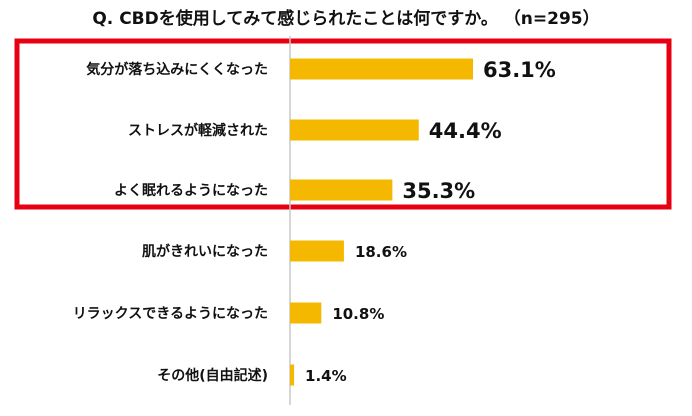 This screenshot has height=416, width=692. What do you see at coordinates (170, 314) in the screenshot?
I see `category-label: リラックスできるようになった` at bounding box center [170, 314].